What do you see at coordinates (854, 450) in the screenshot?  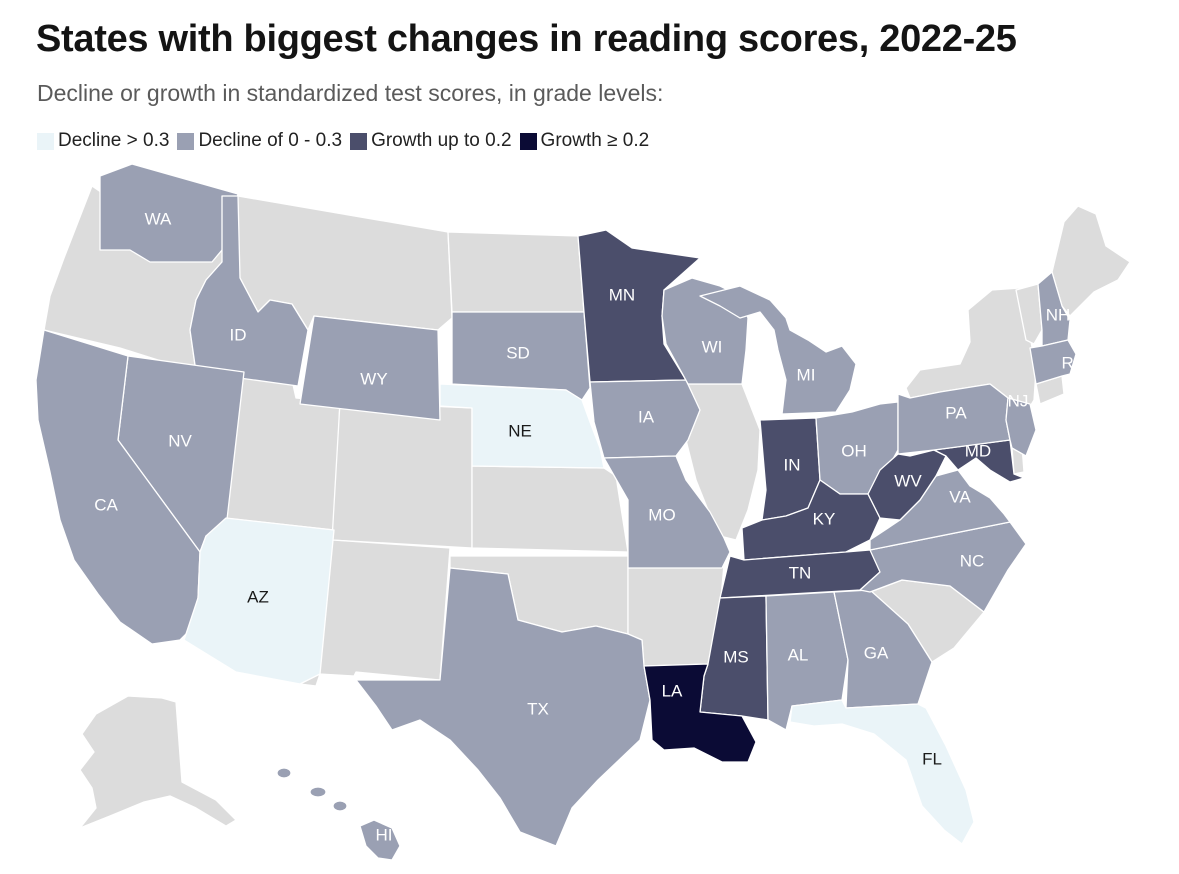 I see `label-oh: OH` at bounding box center [854, 450].